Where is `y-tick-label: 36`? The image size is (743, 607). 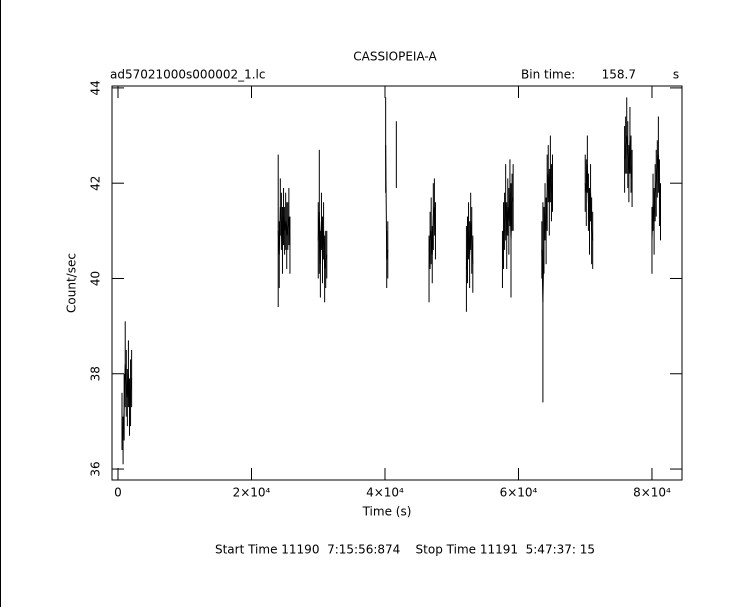
y-tick-label: 36 is located at coordinates (96, 468).